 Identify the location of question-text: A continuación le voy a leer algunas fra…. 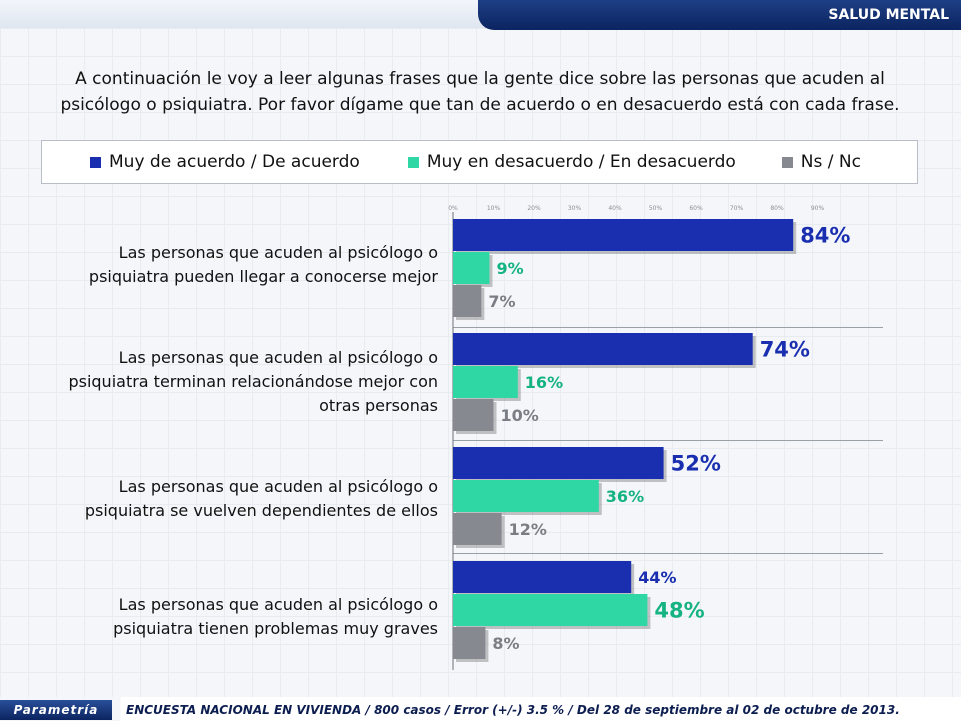
(480, 92).